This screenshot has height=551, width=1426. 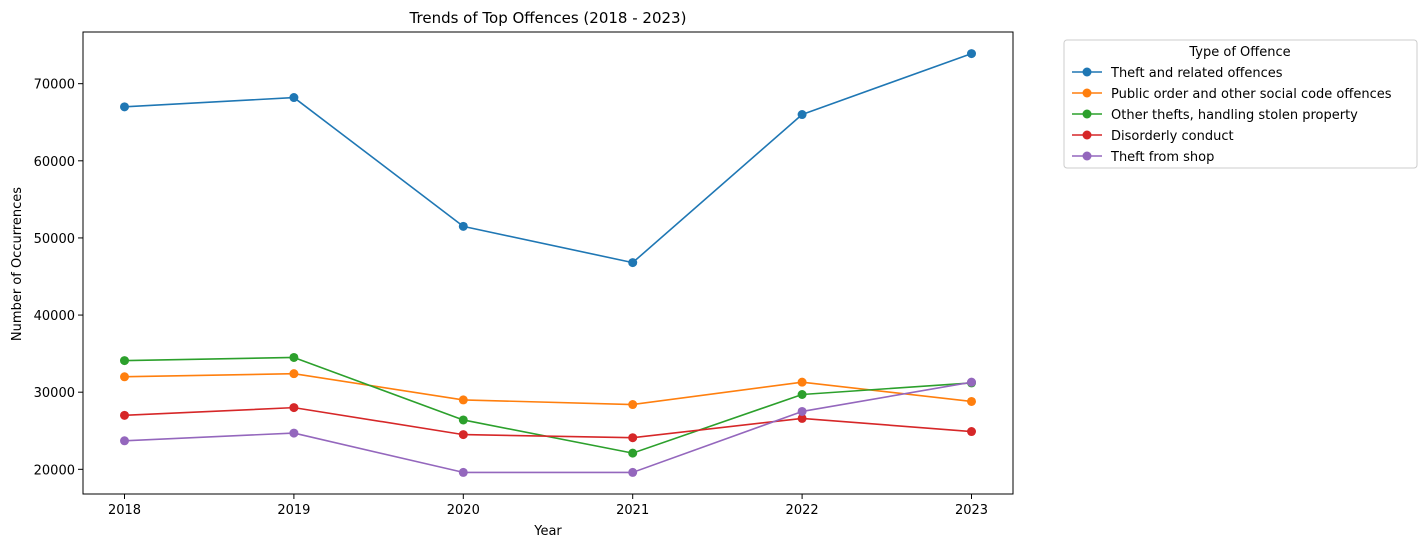 What do you see at coordinates (1172, 136) in the screenshot?
I see `legend-label: Disorderly conduct` at bounding box center [1172, 136].